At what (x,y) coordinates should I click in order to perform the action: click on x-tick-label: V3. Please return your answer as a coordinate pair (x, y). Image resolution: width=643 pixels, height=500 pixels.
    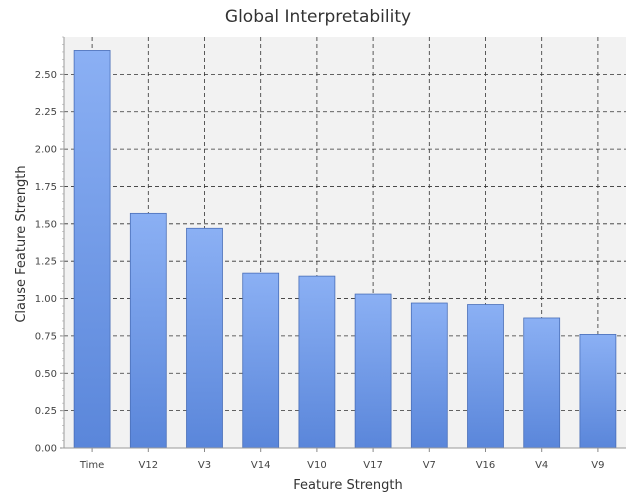
    Looking at the image, I should click on (204, 465).